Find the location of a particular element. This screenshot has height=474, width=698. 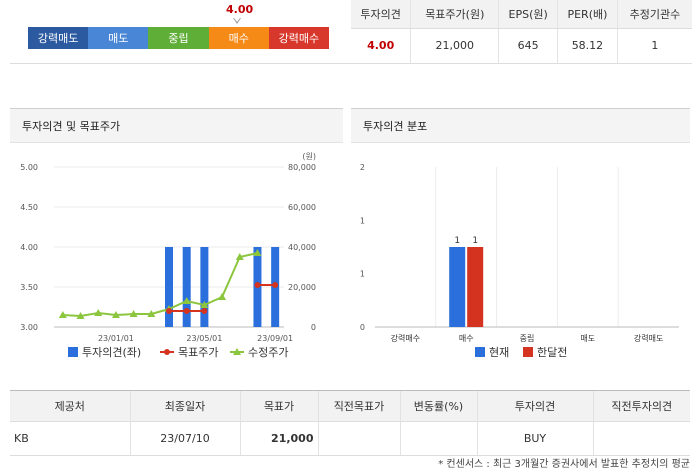

x-tick-label: 23/09/01 is located at coordinates (275, 338).